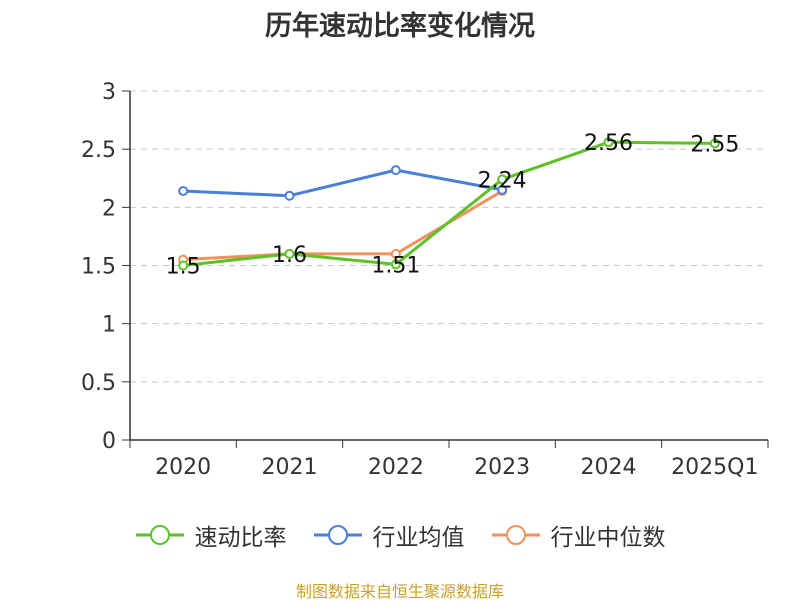  What do you see at coordinates (418, 538) in the screenshot?
I see `legend-label: 行业均值` at bounding box center [418, 538].